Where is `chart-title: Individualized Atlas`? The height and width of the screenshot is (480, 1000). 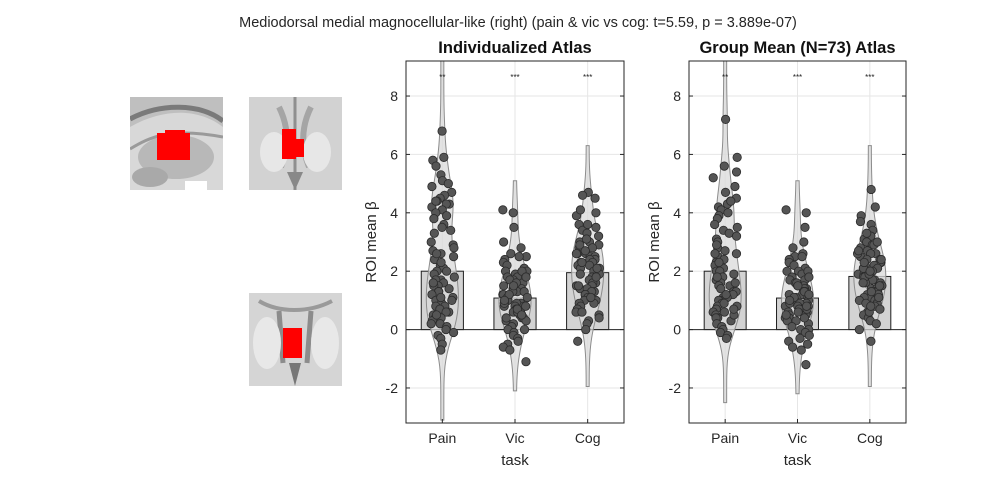 chart-title: Individualized Atlas is located at coordinates (514, 48).